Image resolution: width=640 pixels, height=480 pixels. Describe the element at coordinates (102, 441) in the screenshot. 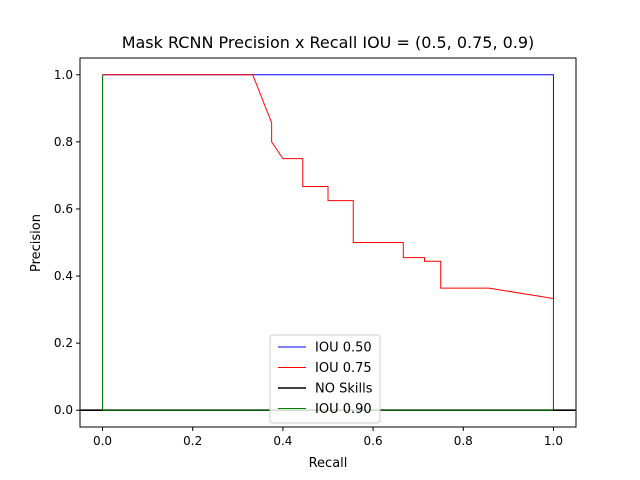

I see `x-tick-label: 0.0` at that location.